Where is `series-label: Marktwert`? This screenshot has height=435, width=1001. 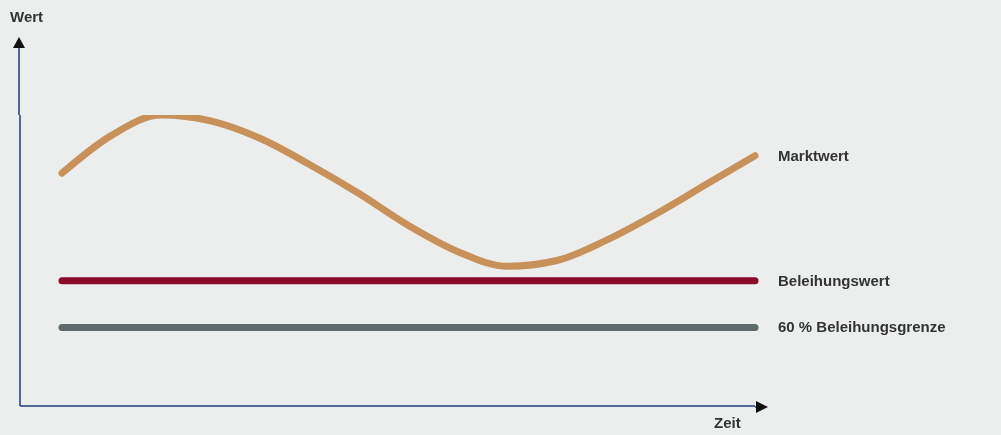 series-label: Marktwert is located at coordinates (813, 155).